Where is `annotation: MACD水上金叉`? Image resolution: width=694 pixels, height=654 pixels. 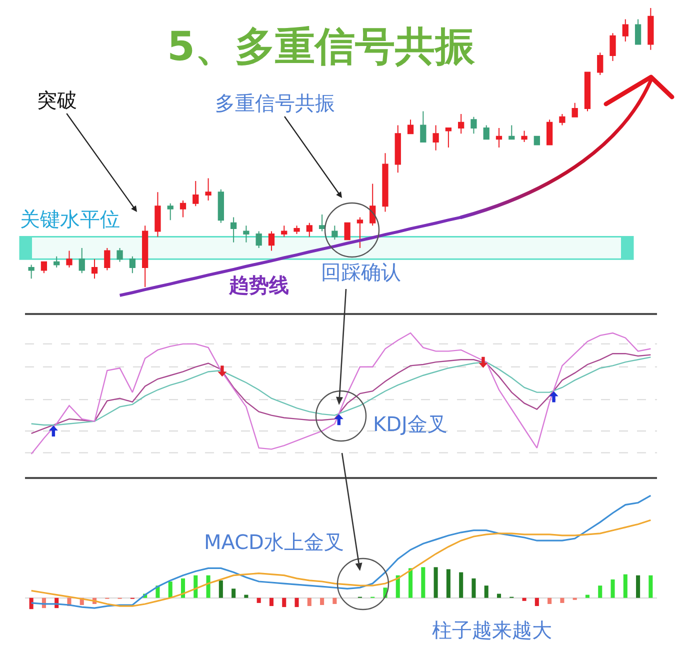 annotation: MACD水上金叉 is located at coordinates (274, 542).